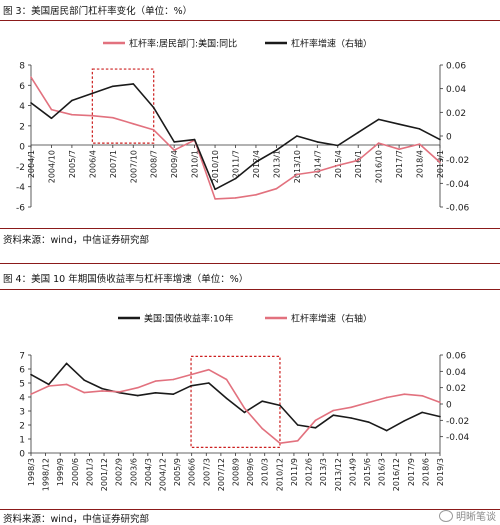  I want to click on right-tick-label: 0.02, so click(456, 114).